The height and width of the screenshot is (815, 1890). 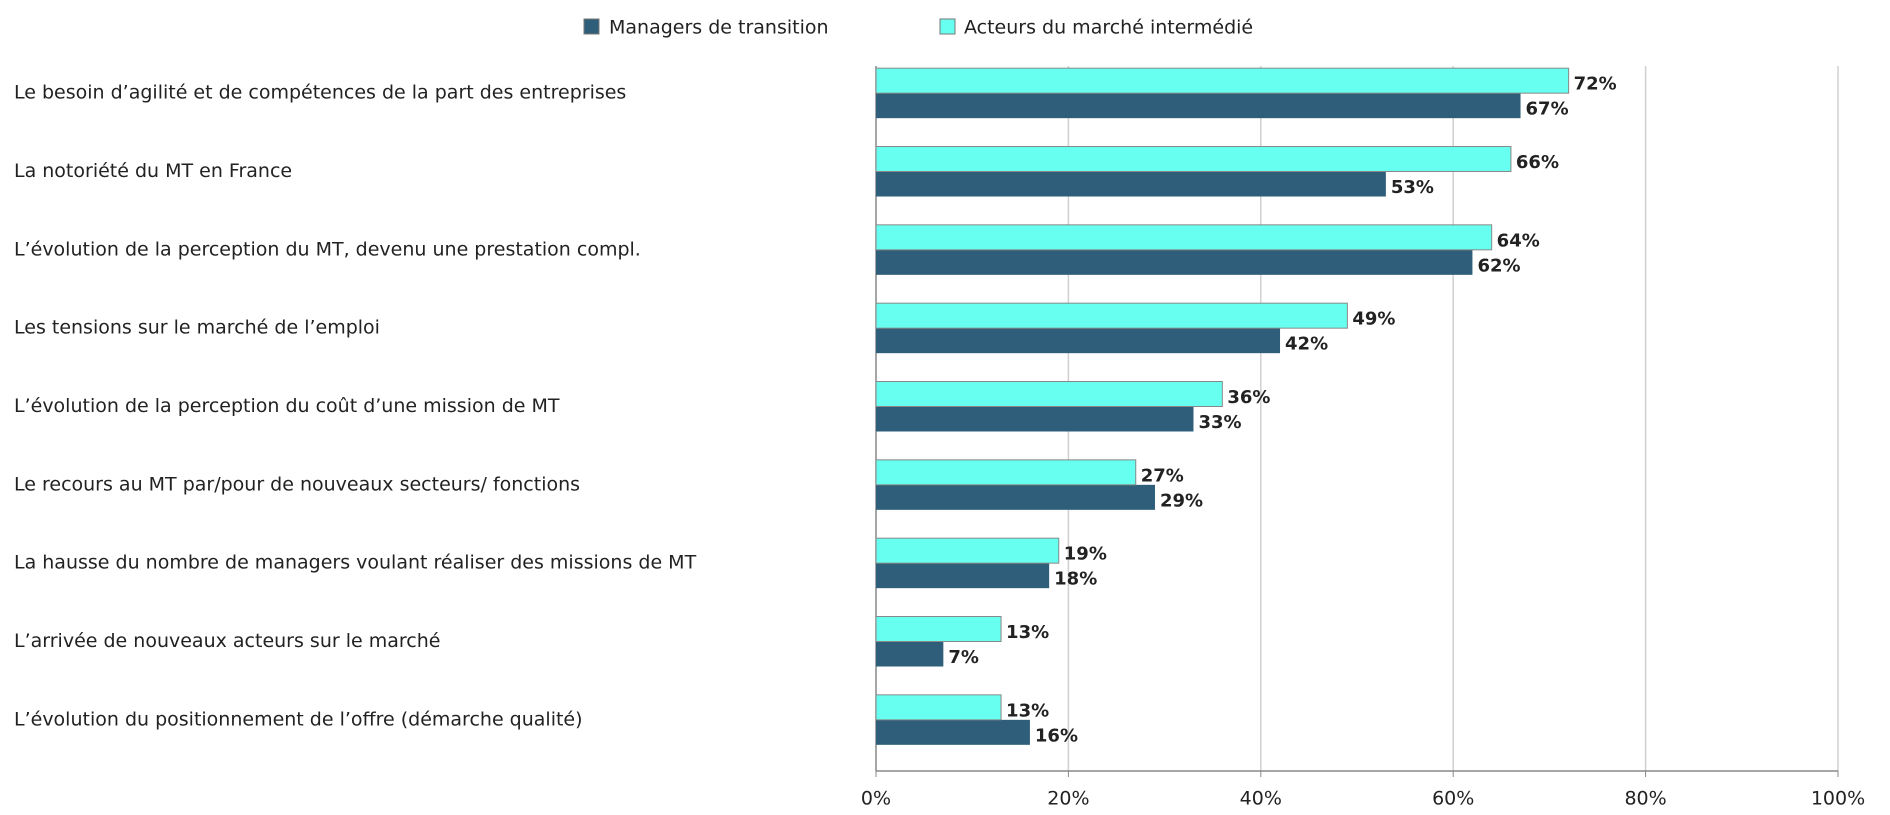 What do you see at coordinates (1181, 500) in the screenshot?
I see `value-label: 29%` at bounding box center [1181, 500].